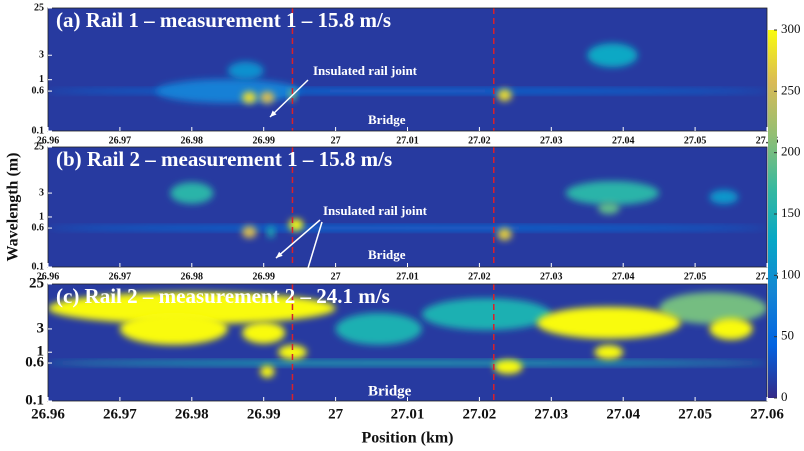 Image resolution: width=804 pixels, height=451 pixels. Describe the element at coordinates (13, 207) in the screenshot. I see `y-axis-label: Wavelength (m)` at that location.